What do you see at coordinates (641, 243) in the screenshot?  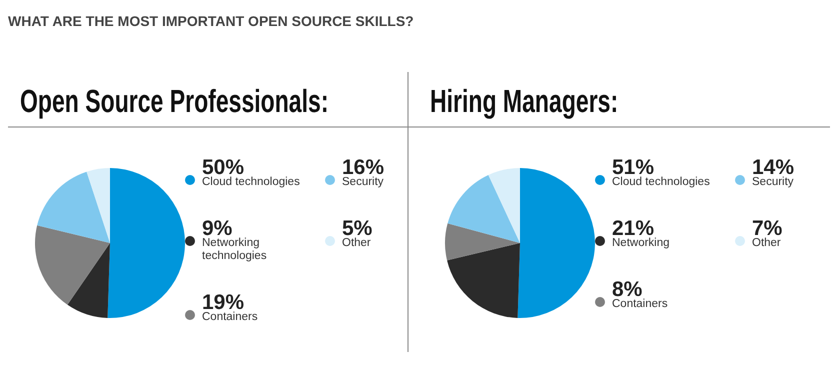 I see `legend-label: Networking` at bounding box center [641, 243].